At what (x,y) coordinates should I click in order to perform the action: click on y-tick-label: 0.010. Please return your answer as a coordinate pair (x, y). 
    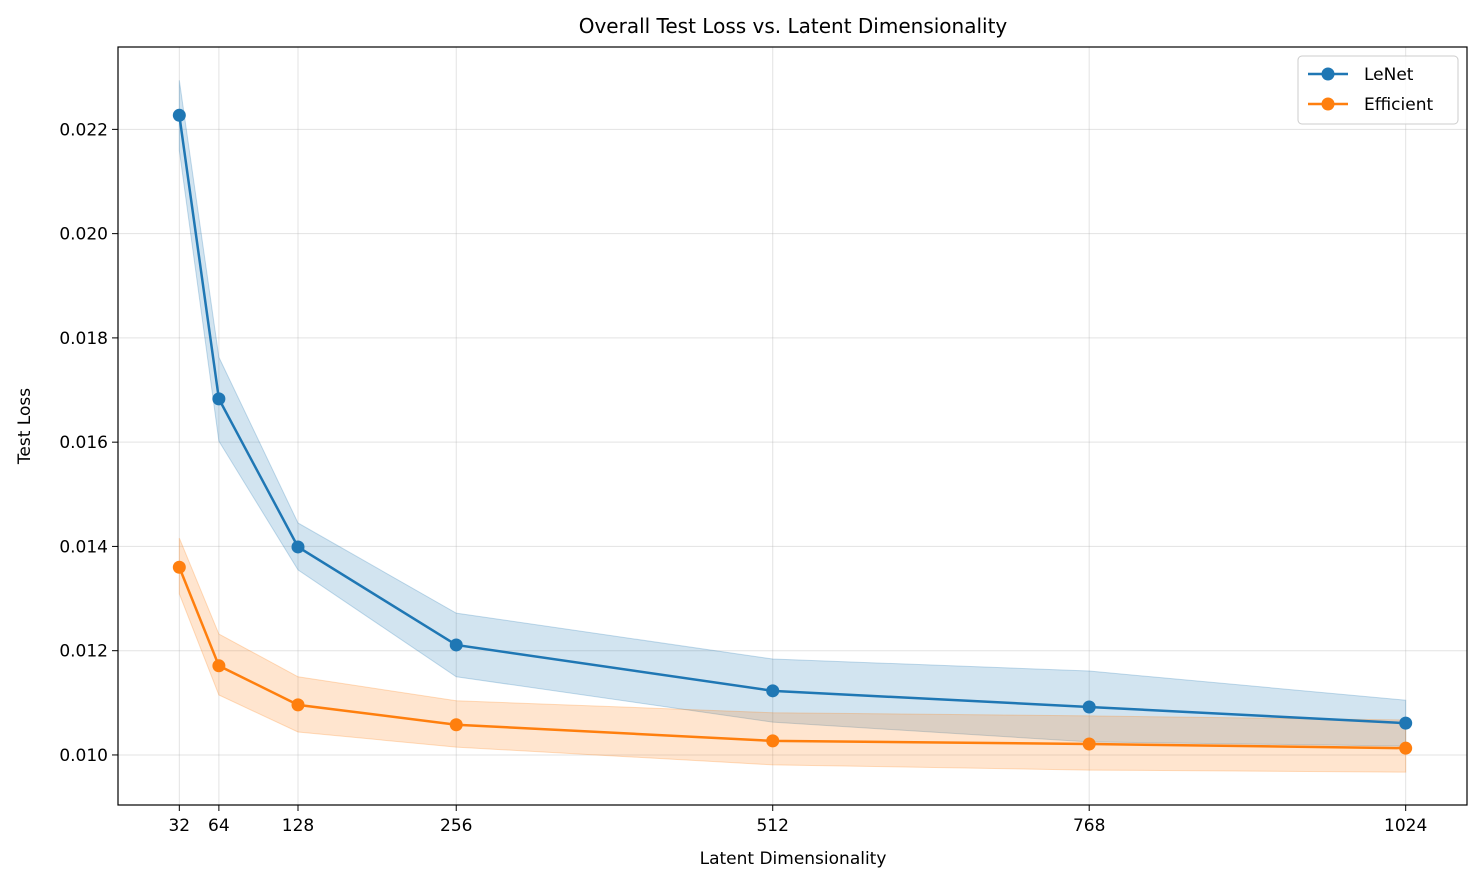
    Looking at the image, I should click on (83, 756).